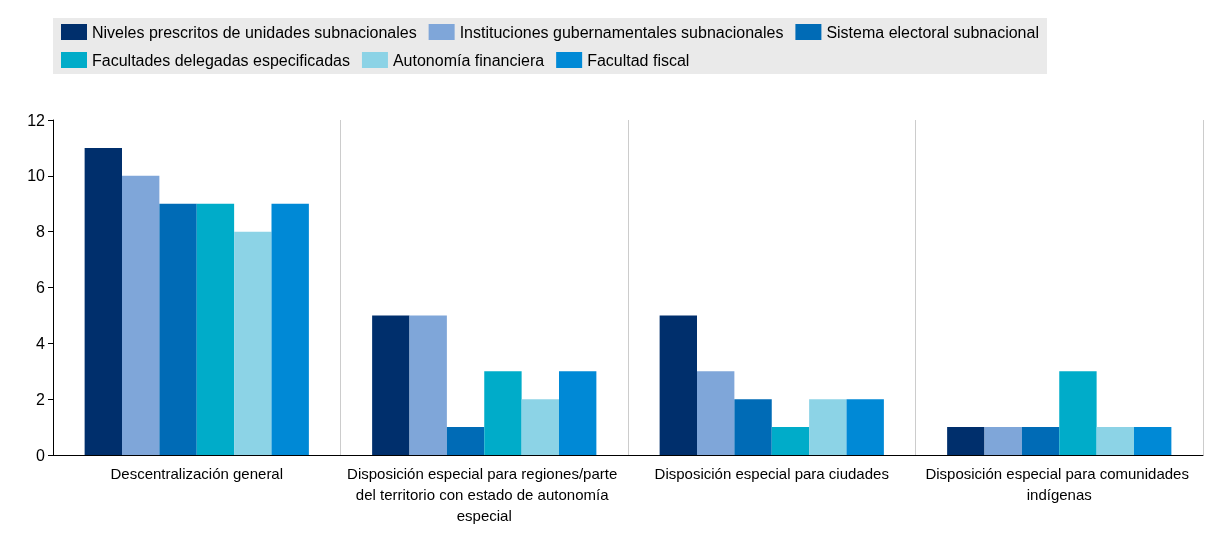  I want to click on legend-label: Autonomía financiera, so click(468, 60).